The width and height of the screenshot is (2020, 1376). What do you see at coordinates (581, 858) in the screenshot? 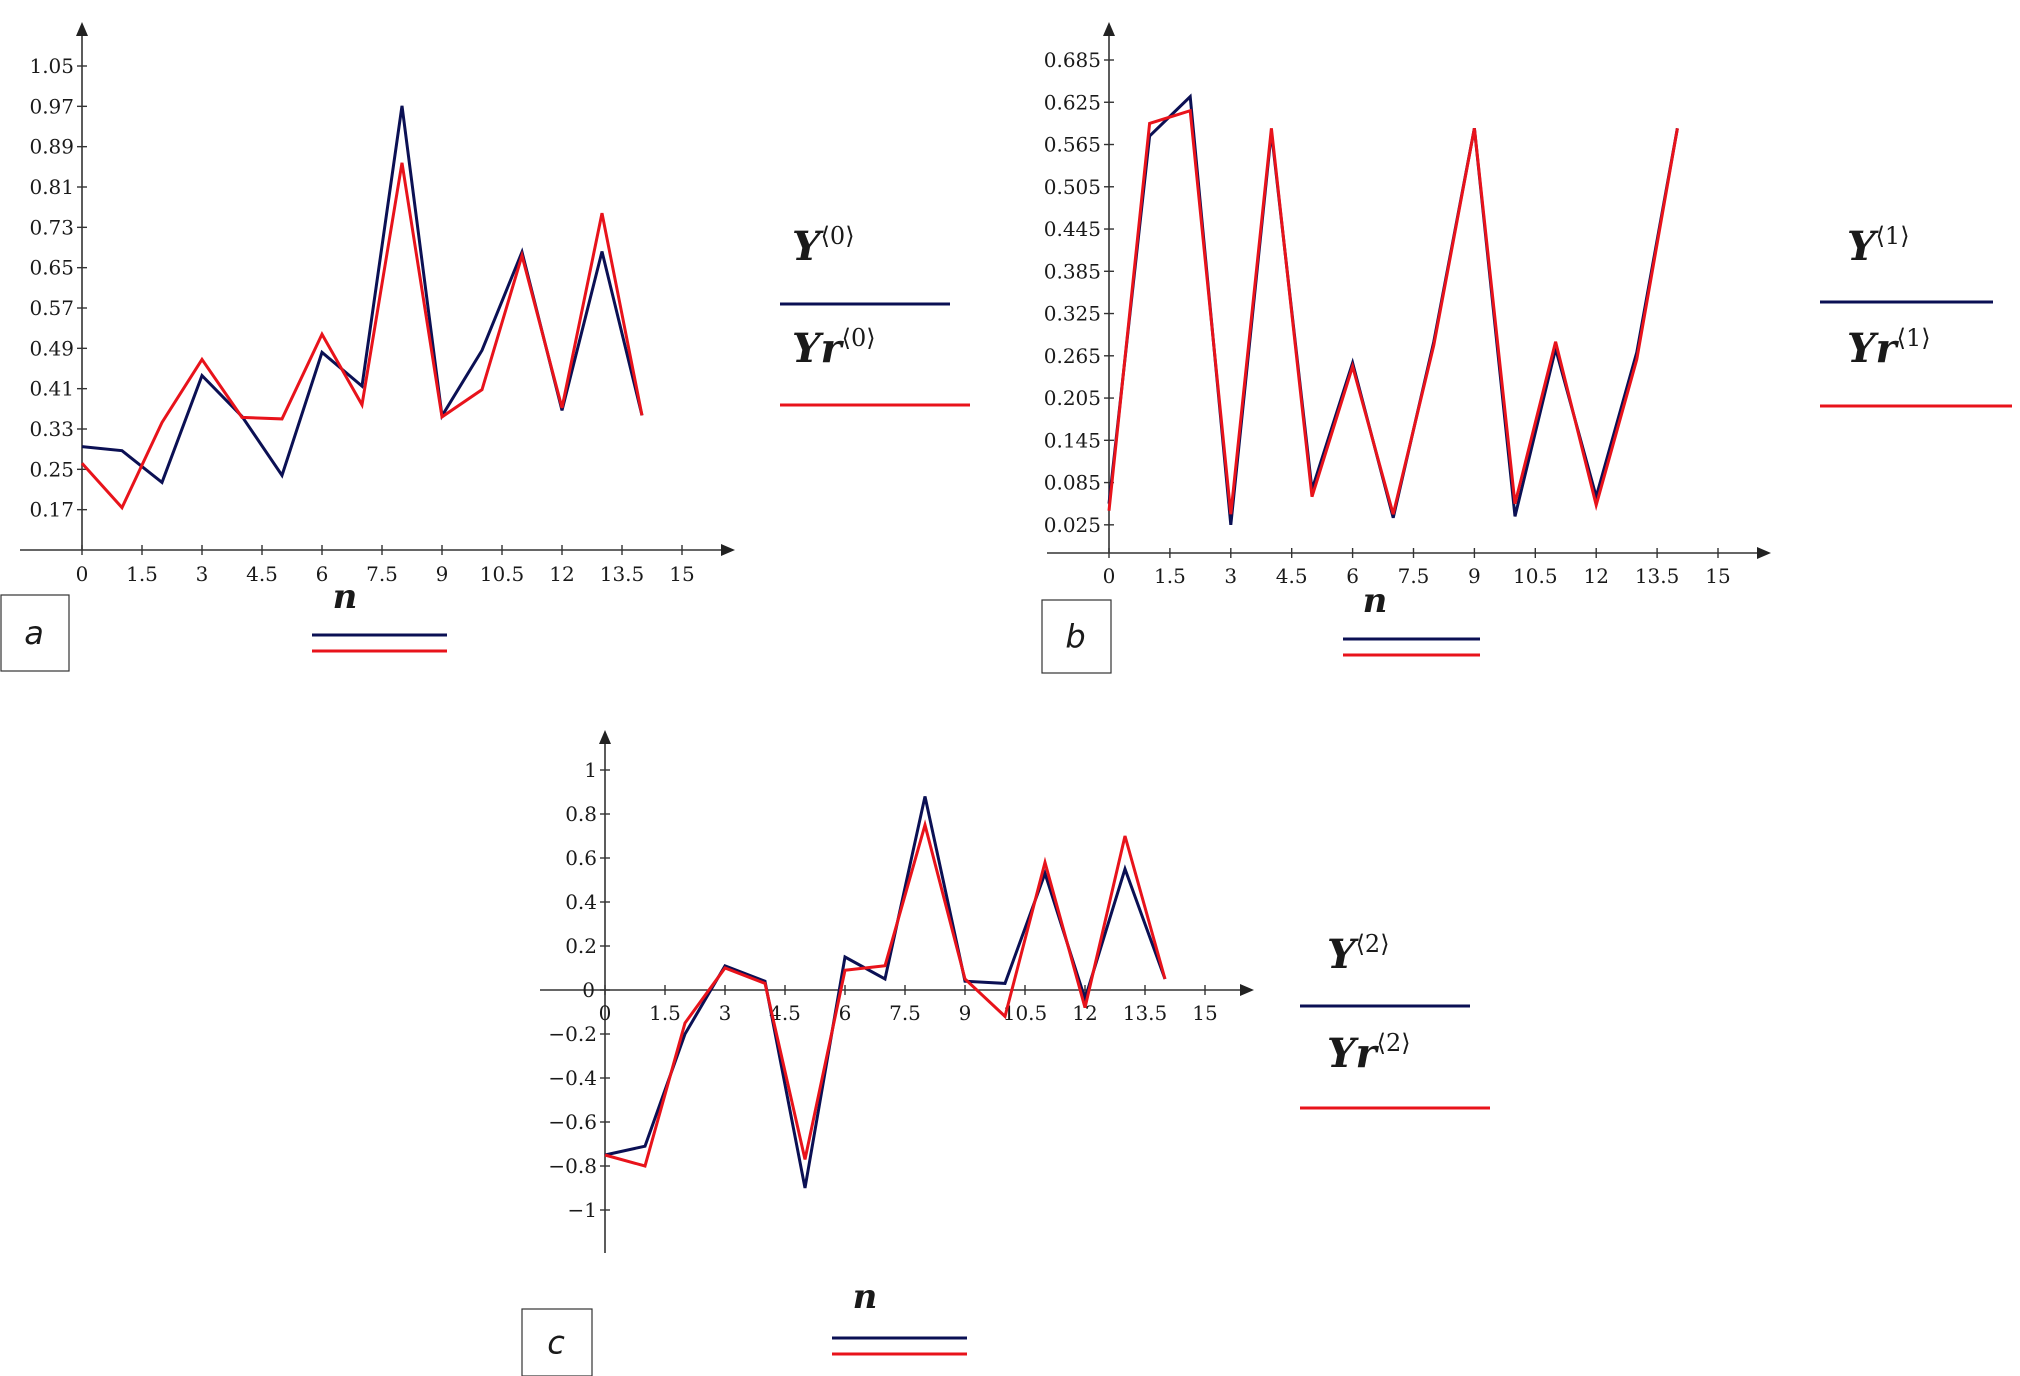
I see `y-tick-label: 0.6` at bounding box center [581, 858].